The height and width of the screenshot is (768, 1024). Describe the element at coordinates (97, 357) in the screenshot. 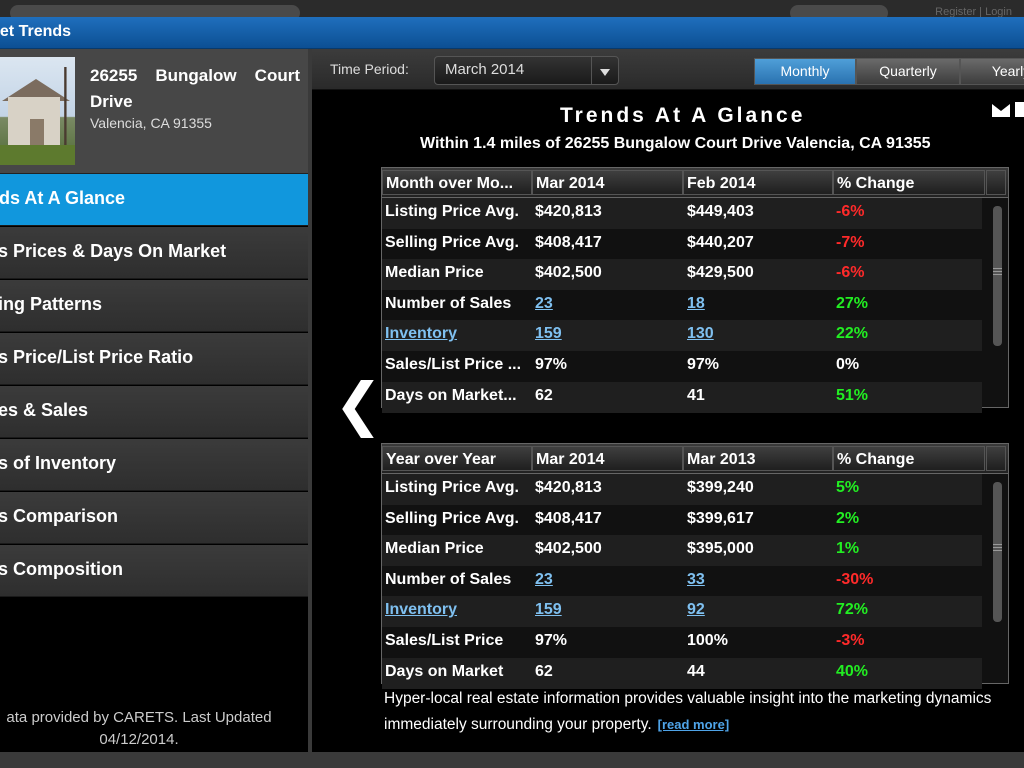

I see `sidebar-item-label: es Price/List Price Ratio` at that location.